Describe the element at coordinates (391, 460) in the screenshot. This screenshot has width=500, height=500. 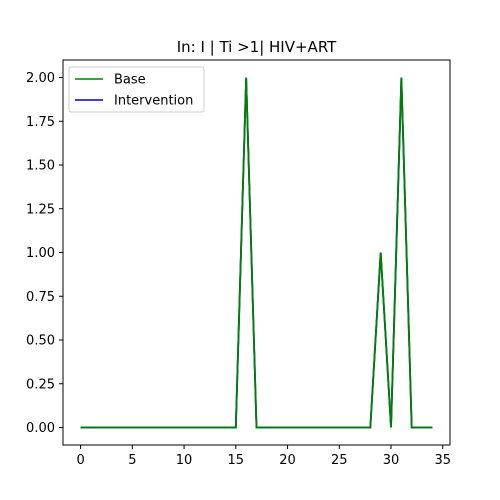
I see `x-tick-label: 30` at that location.